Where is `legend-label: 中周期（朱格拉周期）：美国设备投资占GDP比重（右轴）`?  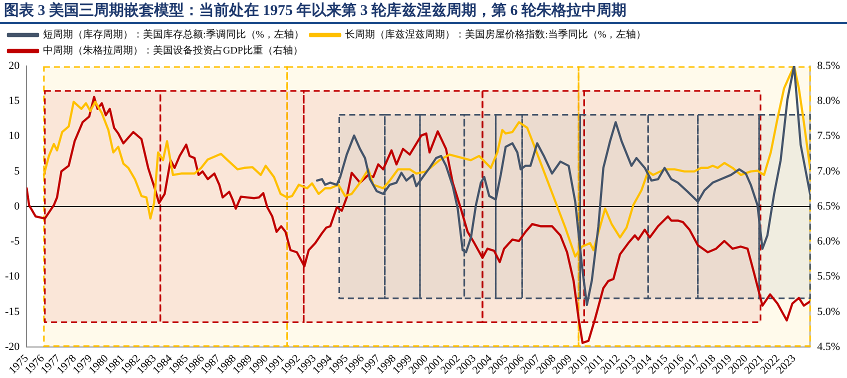 legend-label: 中周期（朱格拉周期）：美国设备投资占GDP比重（右轴） is located at coordinates (173, 50).